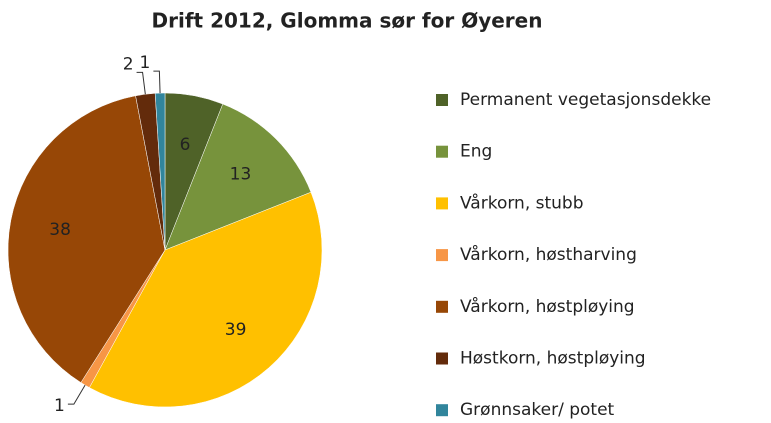  What do you see at coordinates (128, 64) in the screenshot?
I see `data-label: 2` at bounding box center [128, 64].